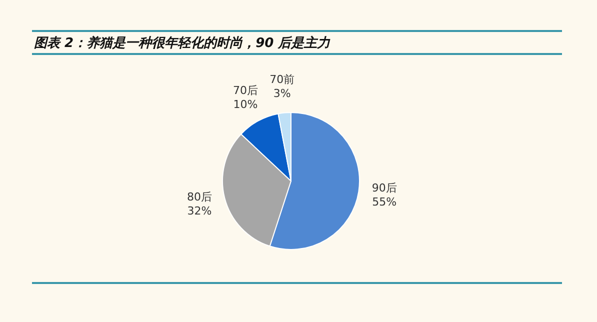  I want to click on chart-title: 图表 2：养猫是一种很年轻化的时尚，90 后是主力, so click(182, 43).